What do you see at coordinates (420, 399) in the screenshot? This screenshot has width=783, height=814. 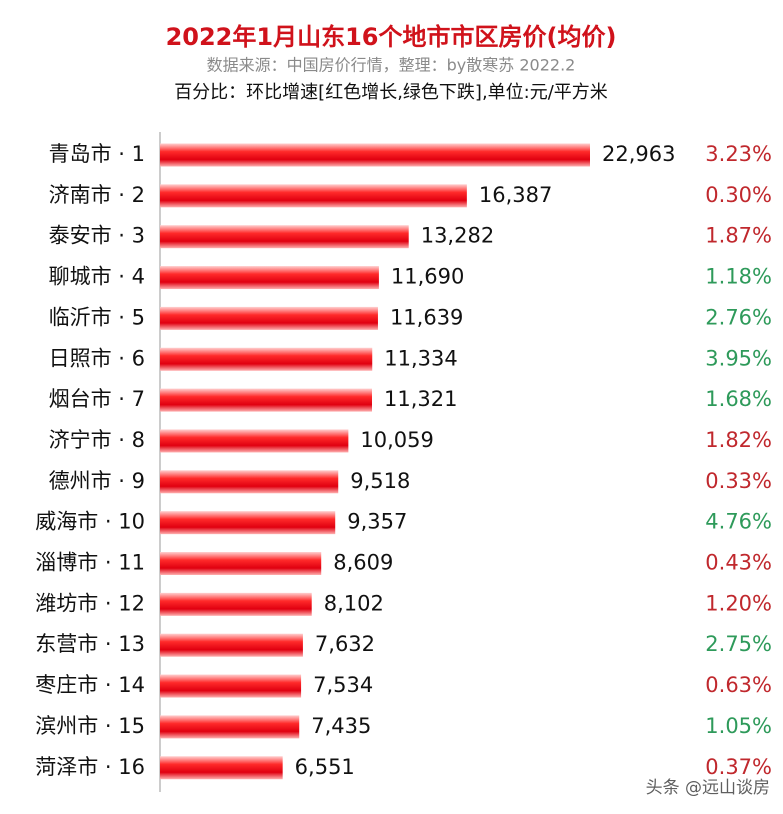 I see `value-label: 11,321` at bounding box center [420, 399].